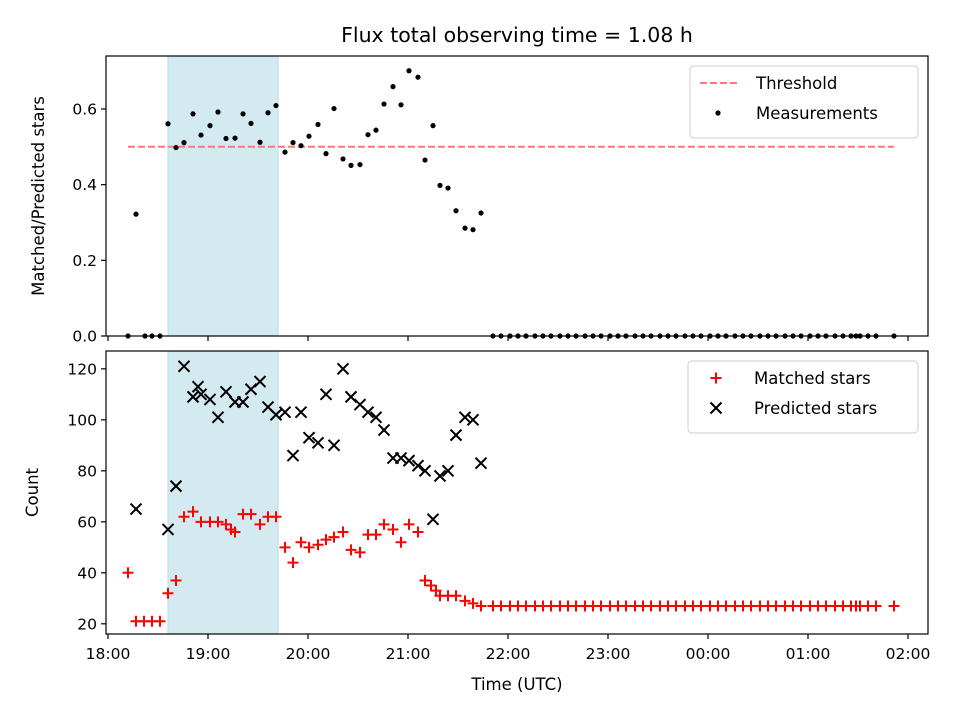  I want to click on y-tick-label: 0.0, so click(84, 337).